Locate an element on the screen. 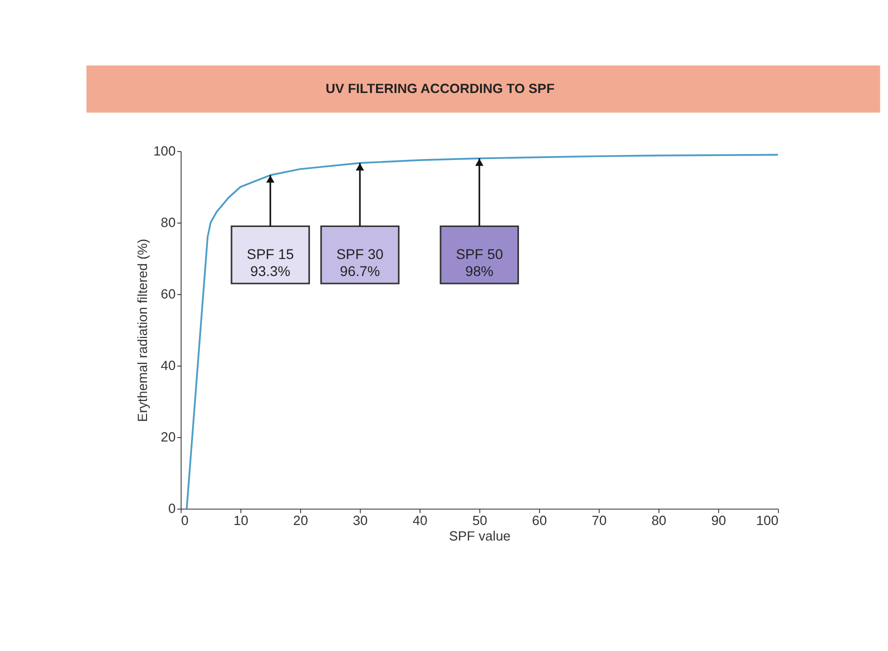 The height and width of the screenshot is (651, 888). y-tick-label: 60 is located at coordinates (168, 294).